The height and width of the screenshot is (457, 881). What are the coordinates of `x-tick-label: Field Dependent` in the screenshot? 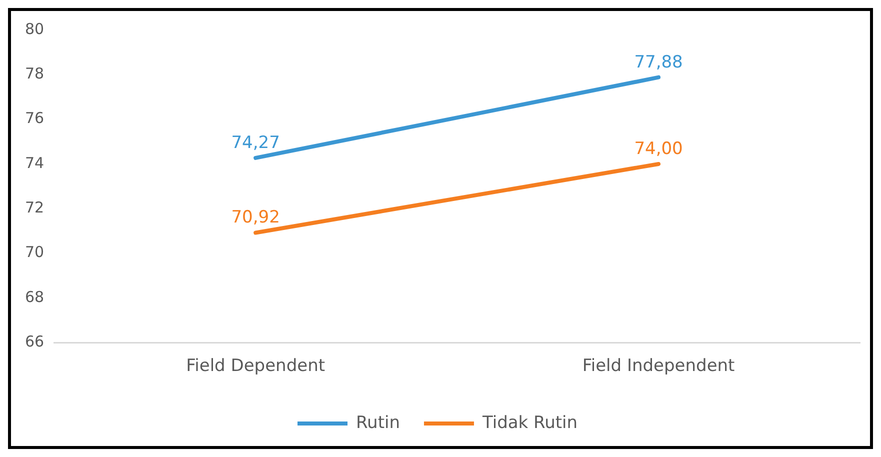 It's located at (256, 366).